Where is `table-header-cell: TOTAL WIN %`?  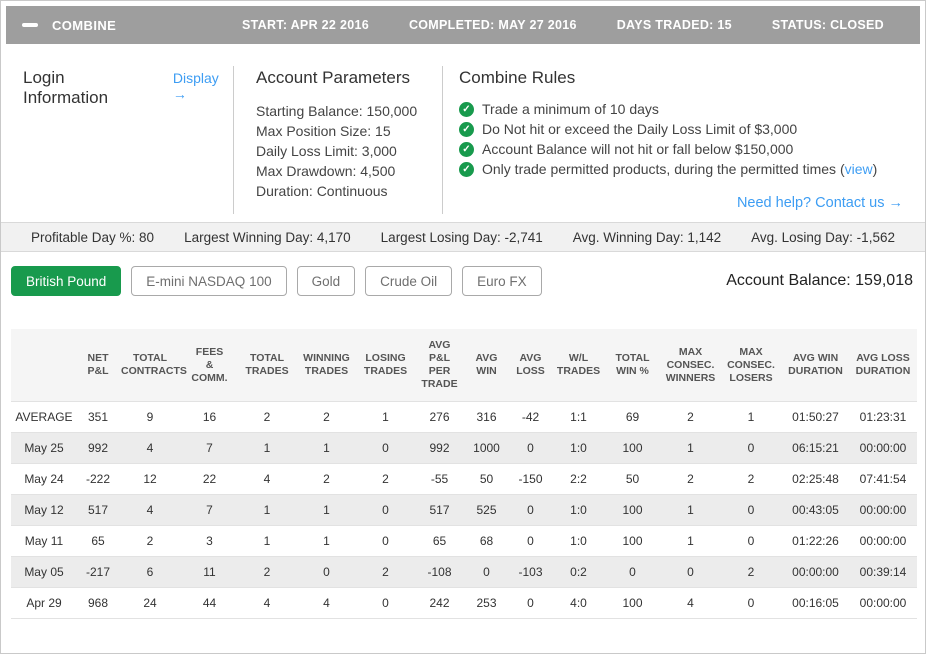 table-header-cell: TOTAL WIN % is located at coordinates (632, 365).